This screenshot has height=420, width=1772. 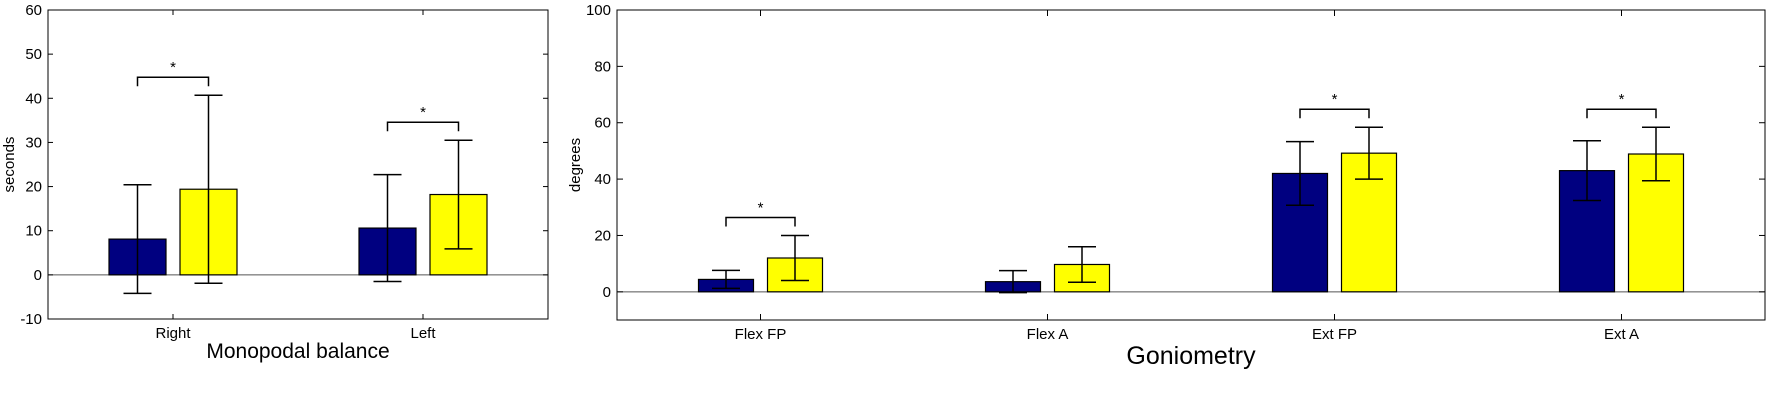 What do you see at coordinates (1048, 334) in the screenshot?
I see `x-tick-label: Flex A` at bounding box center [1048, 334].